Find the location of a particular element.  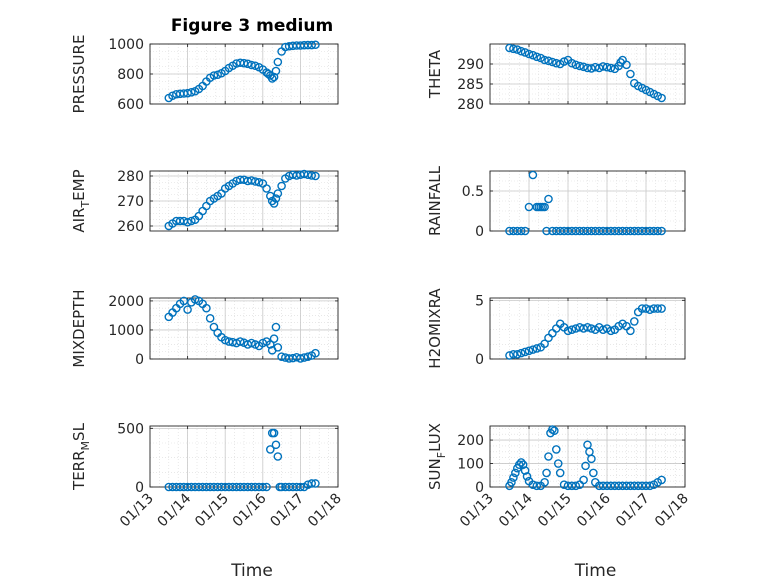

y-tick-label: 200 is located at coordinates (470, 441).